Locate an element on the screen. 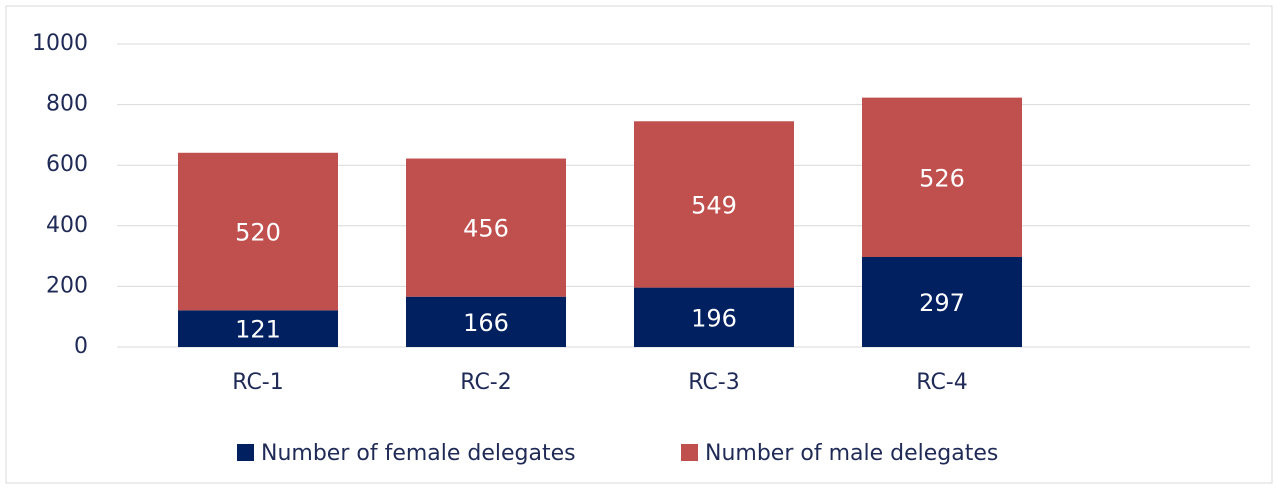  data-label: 520 is located at coordinates (258, 233).